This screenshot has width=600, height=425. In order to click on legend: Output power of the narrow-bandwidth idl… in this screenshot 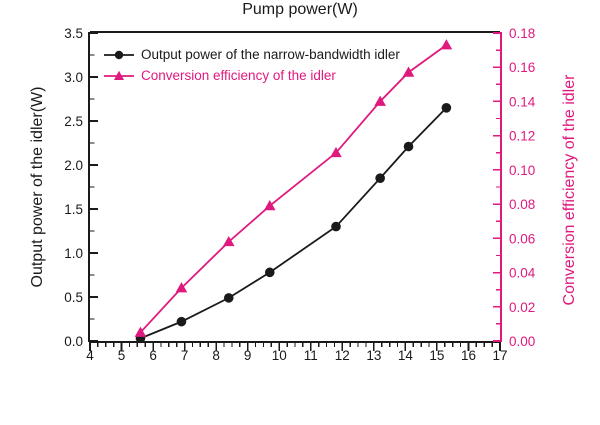, I will do `click(252, 65)`.